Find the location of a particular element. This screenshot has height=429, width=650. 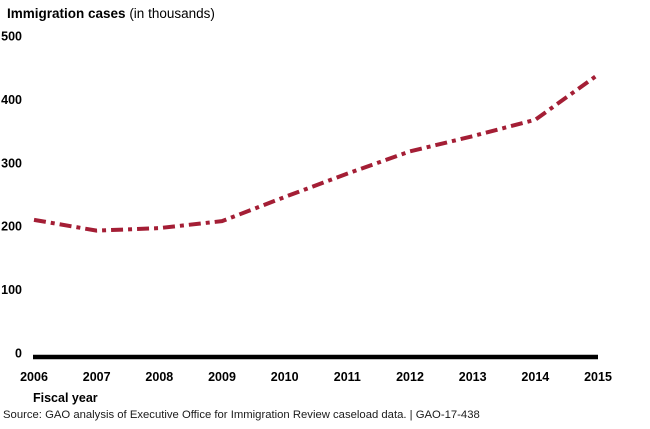

y-axis-tick-label: 300 is located at coordinates (11, 163).